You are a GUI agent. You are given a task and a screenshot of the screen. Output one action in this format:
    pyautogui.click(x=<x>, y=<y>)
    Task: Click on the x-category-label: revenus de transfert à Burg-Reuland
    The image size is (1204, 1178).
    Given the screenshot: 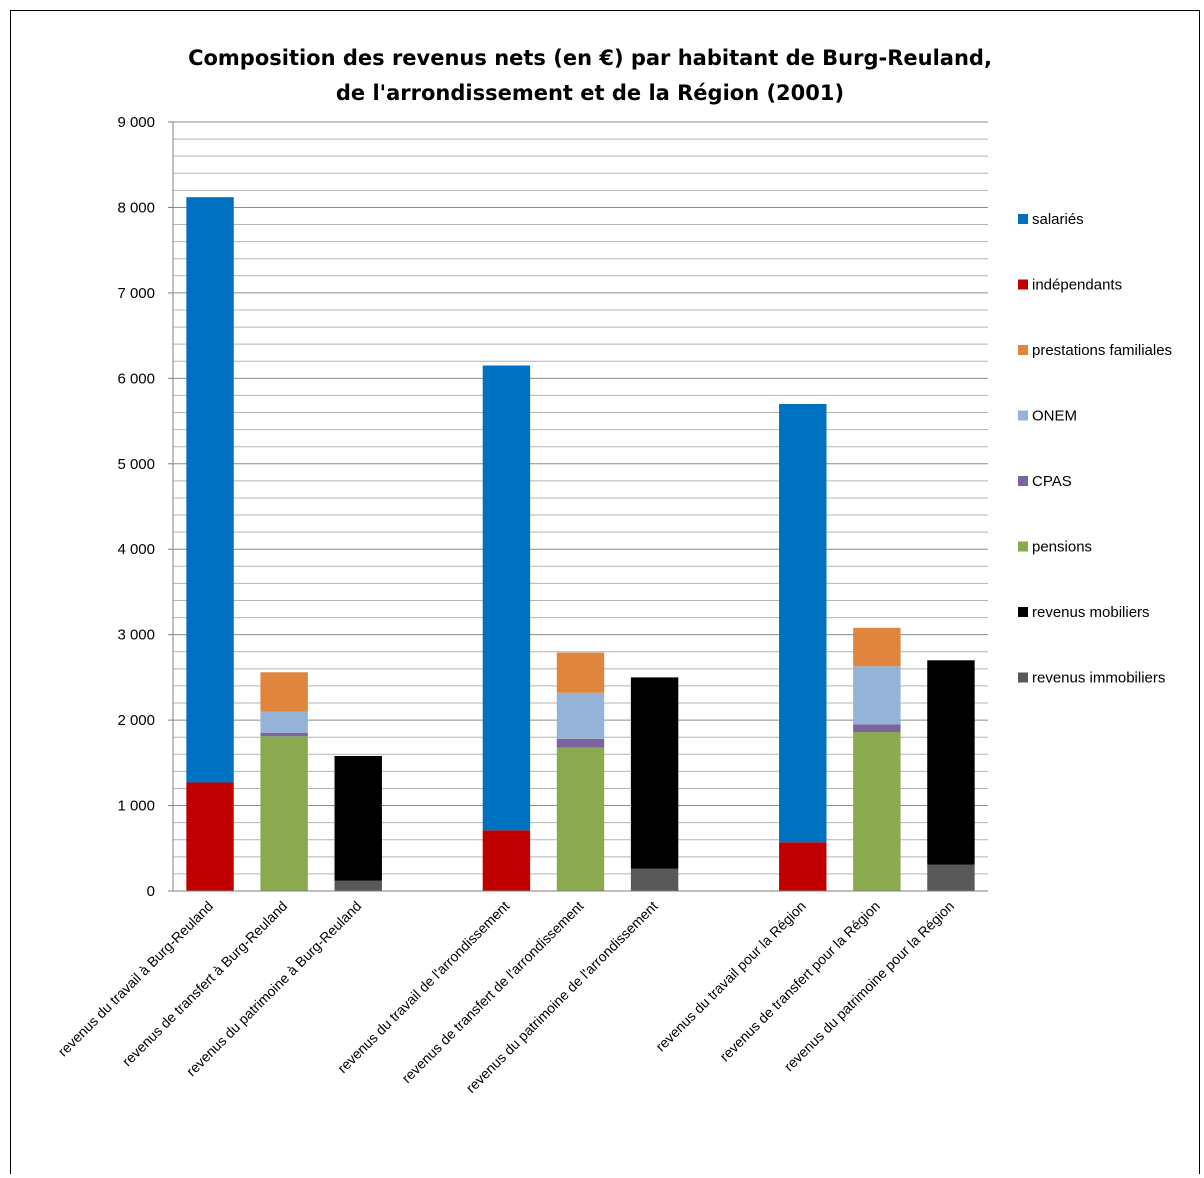 What is the action you would take?
    pyautogui.click(x=204, y=983)
    